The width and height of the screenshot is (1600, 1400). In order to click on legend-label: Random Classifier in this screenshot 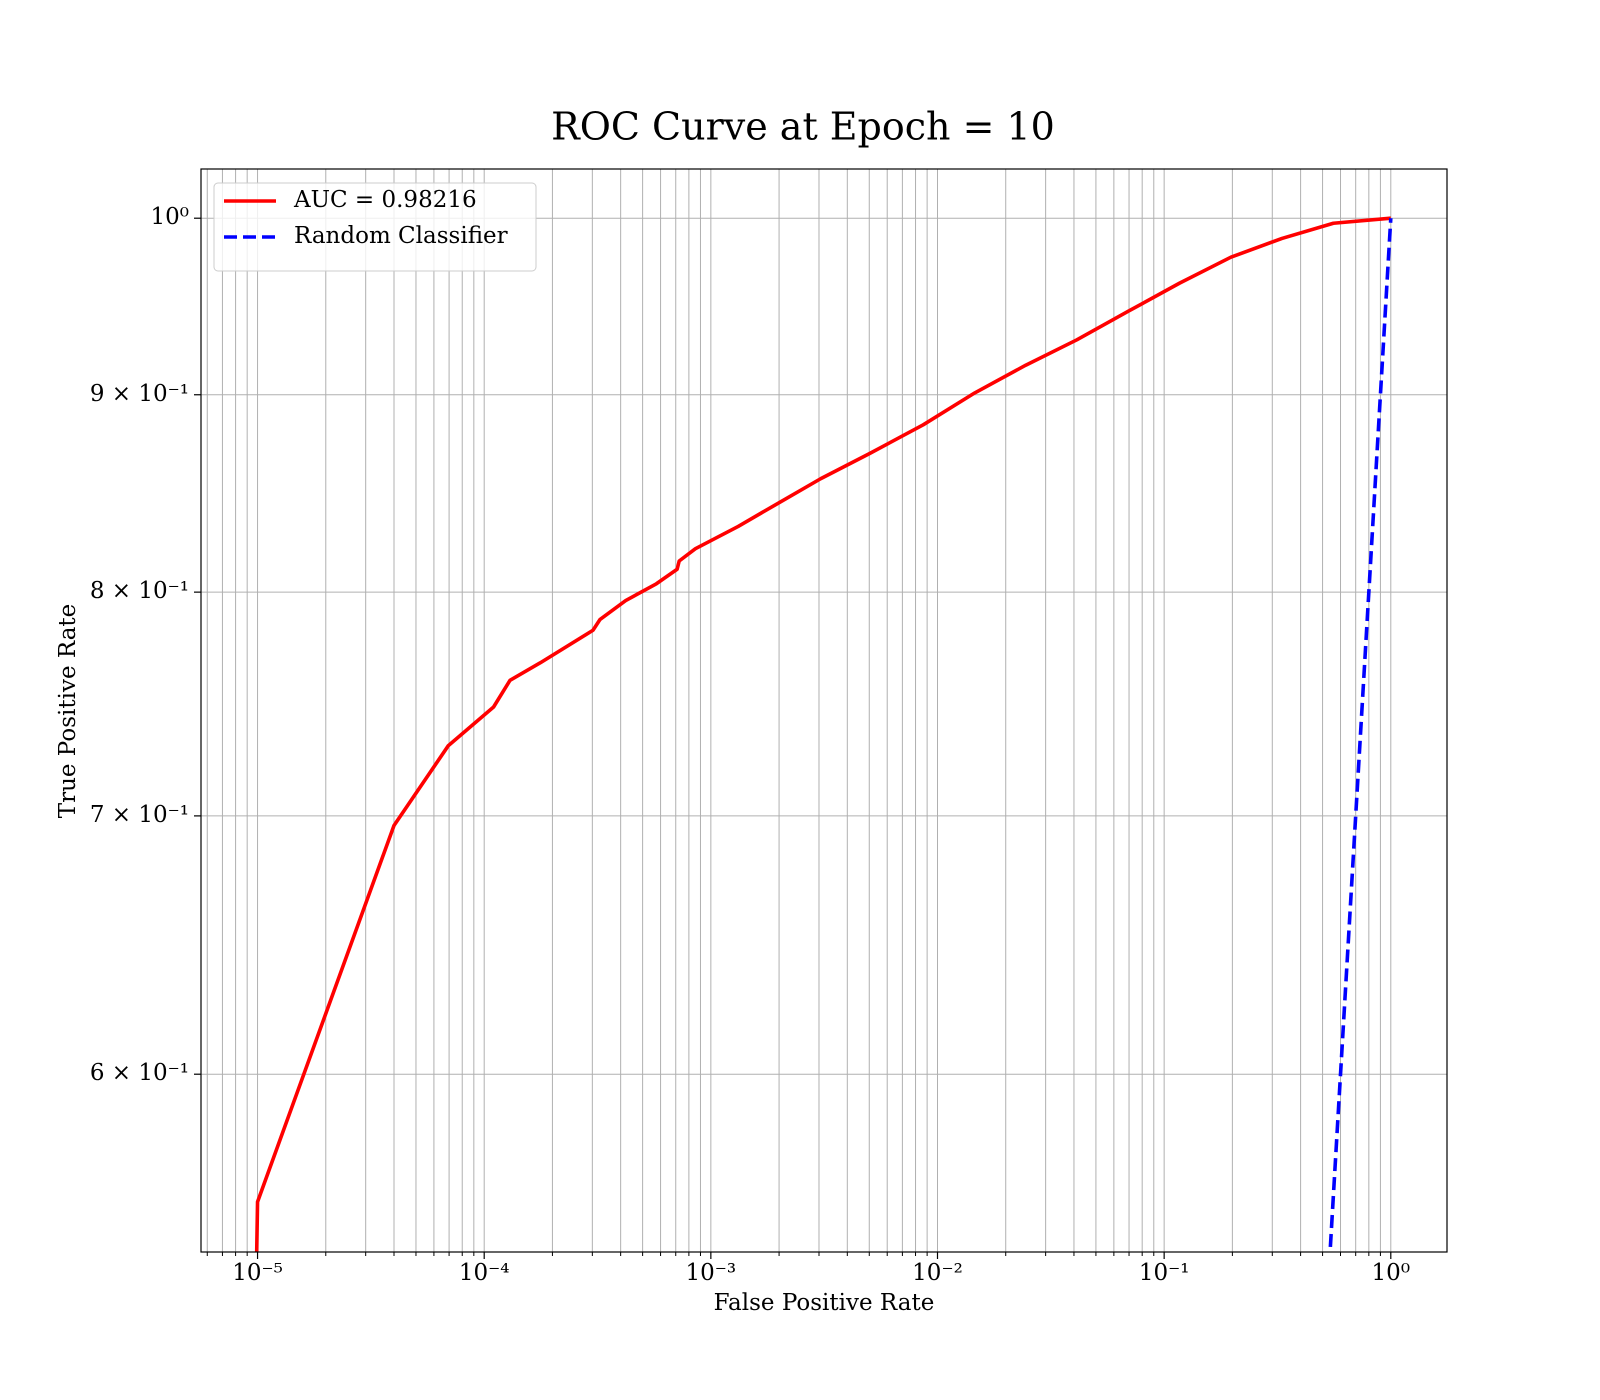, I will do `click(401, 236)`.